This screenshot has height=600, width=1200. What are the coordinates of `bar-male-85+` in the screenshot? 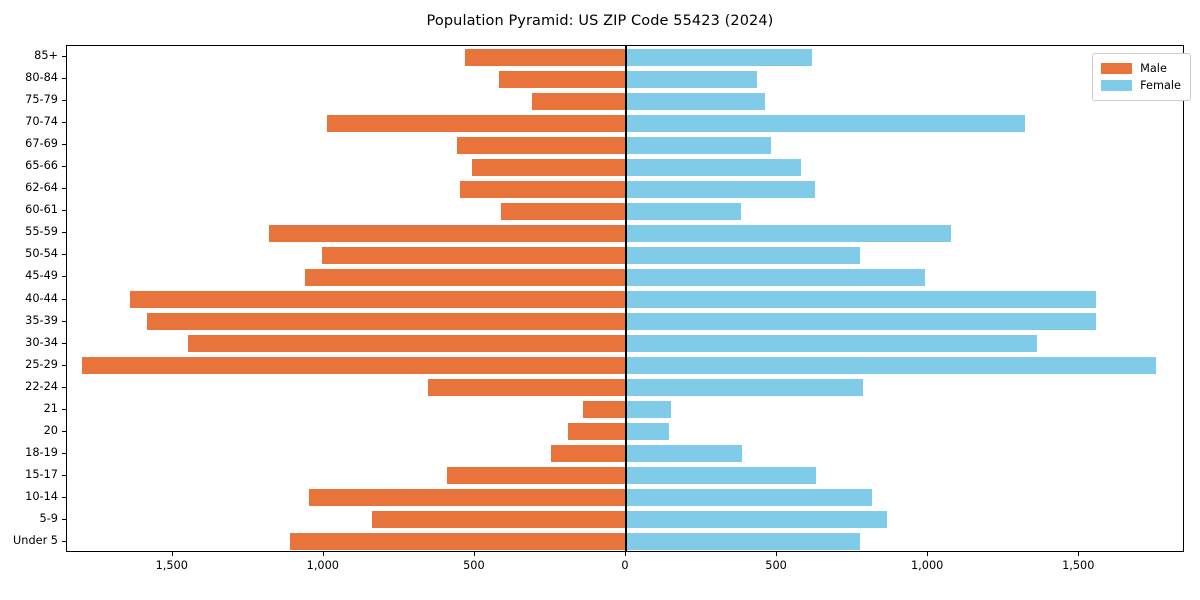 It's located at (545, 57).